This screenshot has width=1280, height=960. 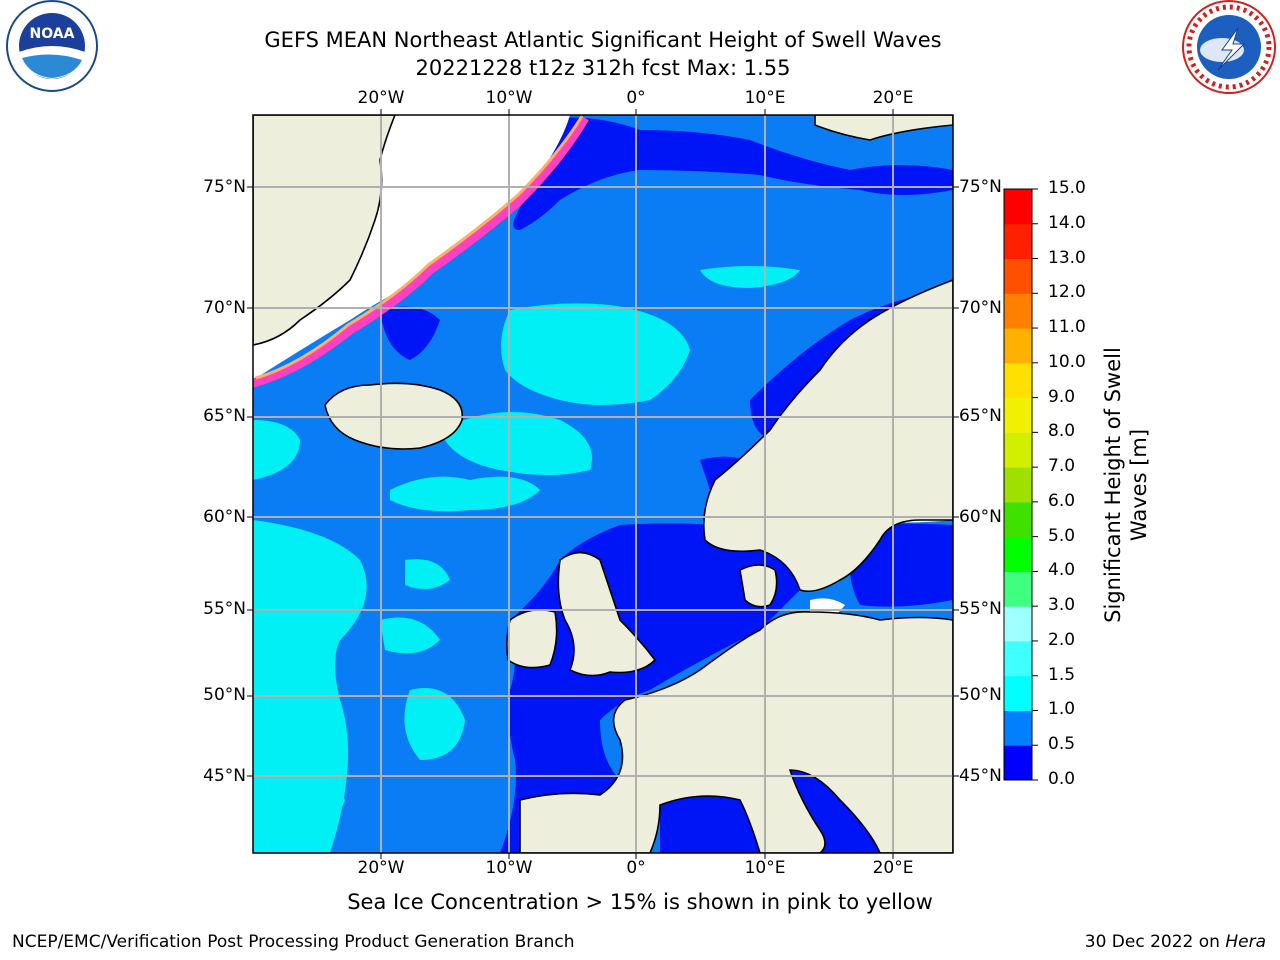 I want to click on sea-ice-edge, so click(x=421, y=251).